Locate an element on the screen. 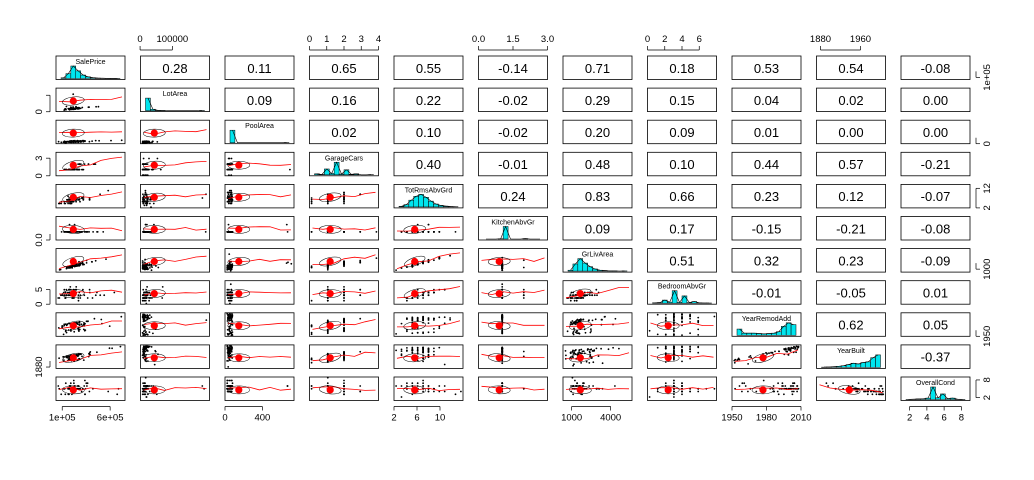 The width and height of the screenshot is (1034, 480). smooth-line is located at coordinates (90, 228).